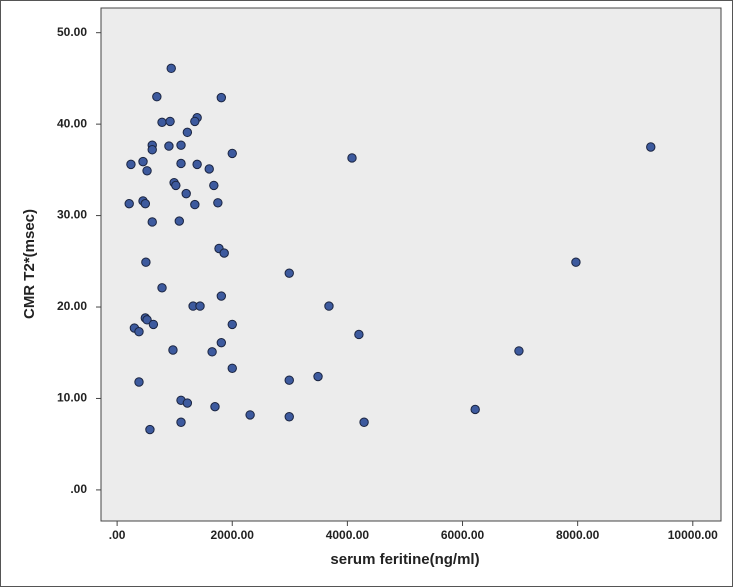  I want to click on x-axis-title: serum feritine(ng/ml), so click(404, 559).